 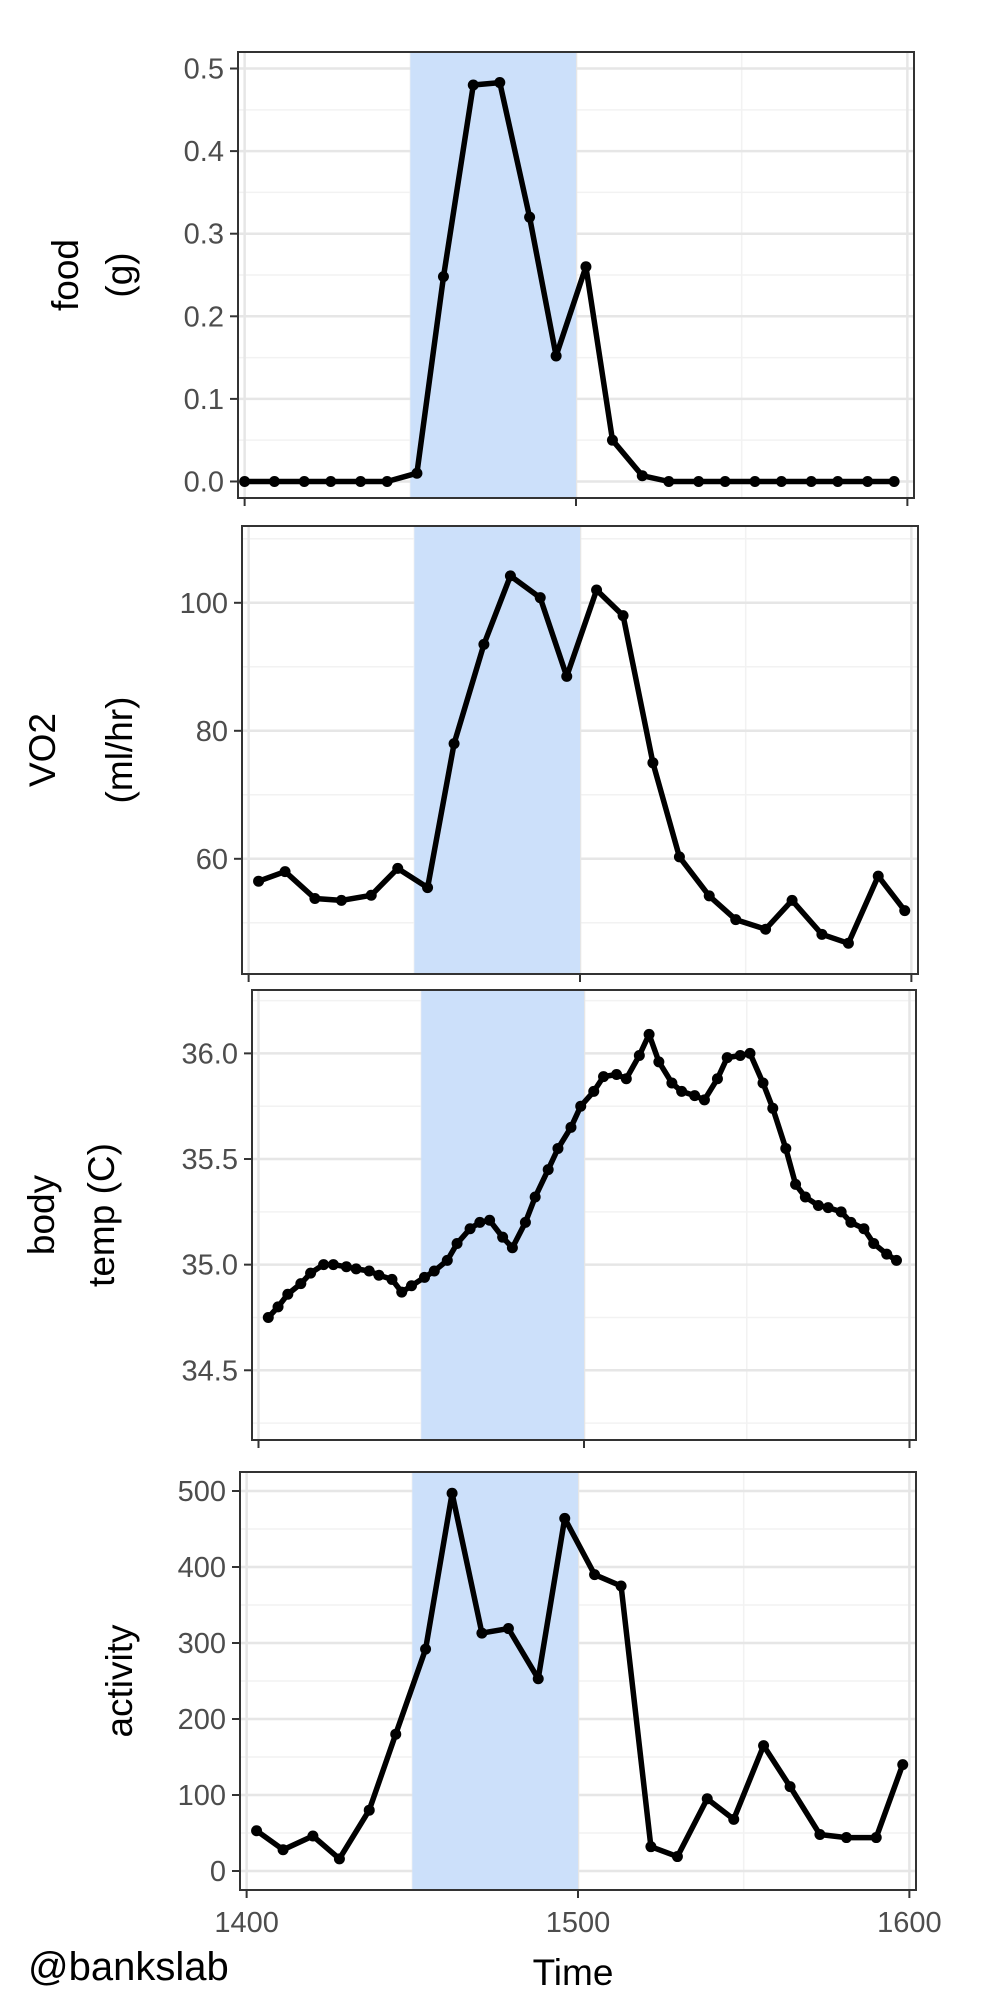 I want to click on x-tick-label: 1400, so click(x=246, y=1923).